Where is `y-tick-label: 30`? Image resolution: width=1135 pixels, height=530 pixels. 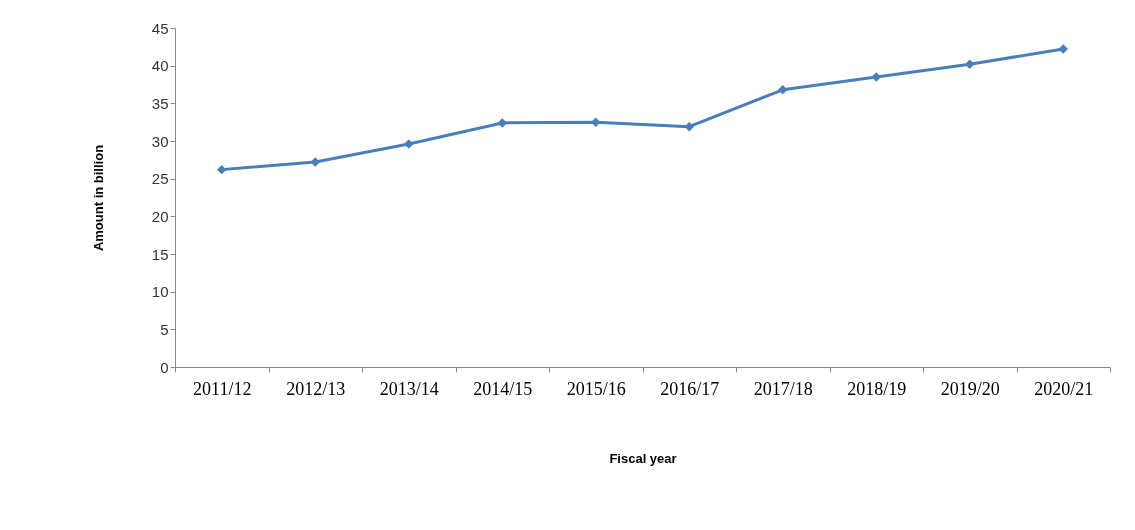
y-tick-label: 30 is located at coordinates (160, 141).